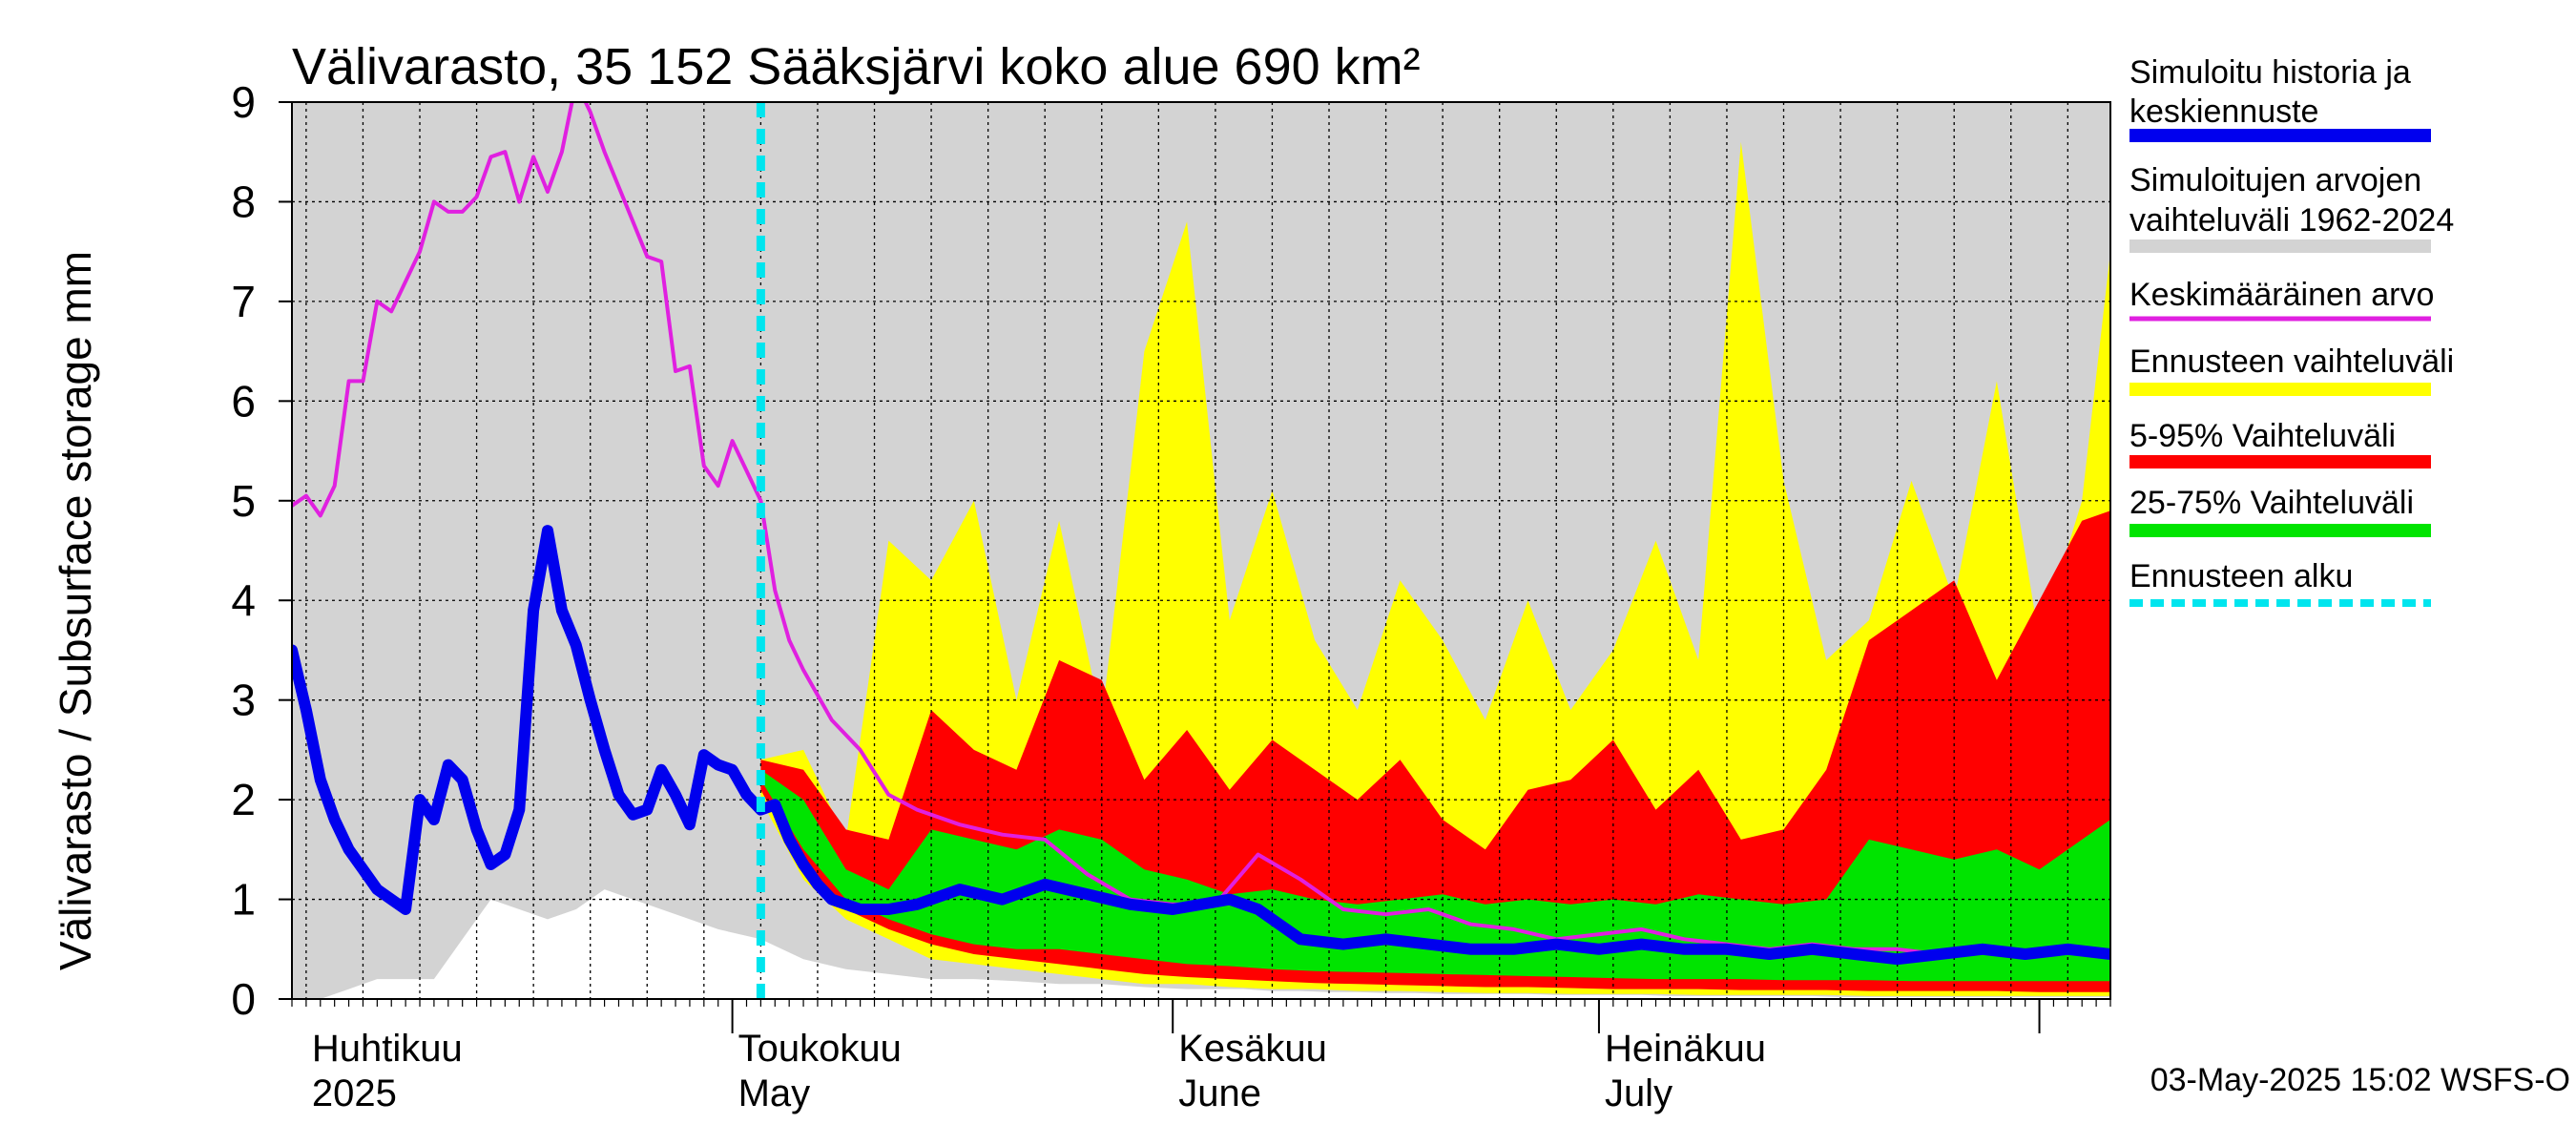  What do you see at coordinates (1685, 1049) in the screenshot?
I see `x-month-label-3: Heinäkuu` at bounding box center [1685, 1049].